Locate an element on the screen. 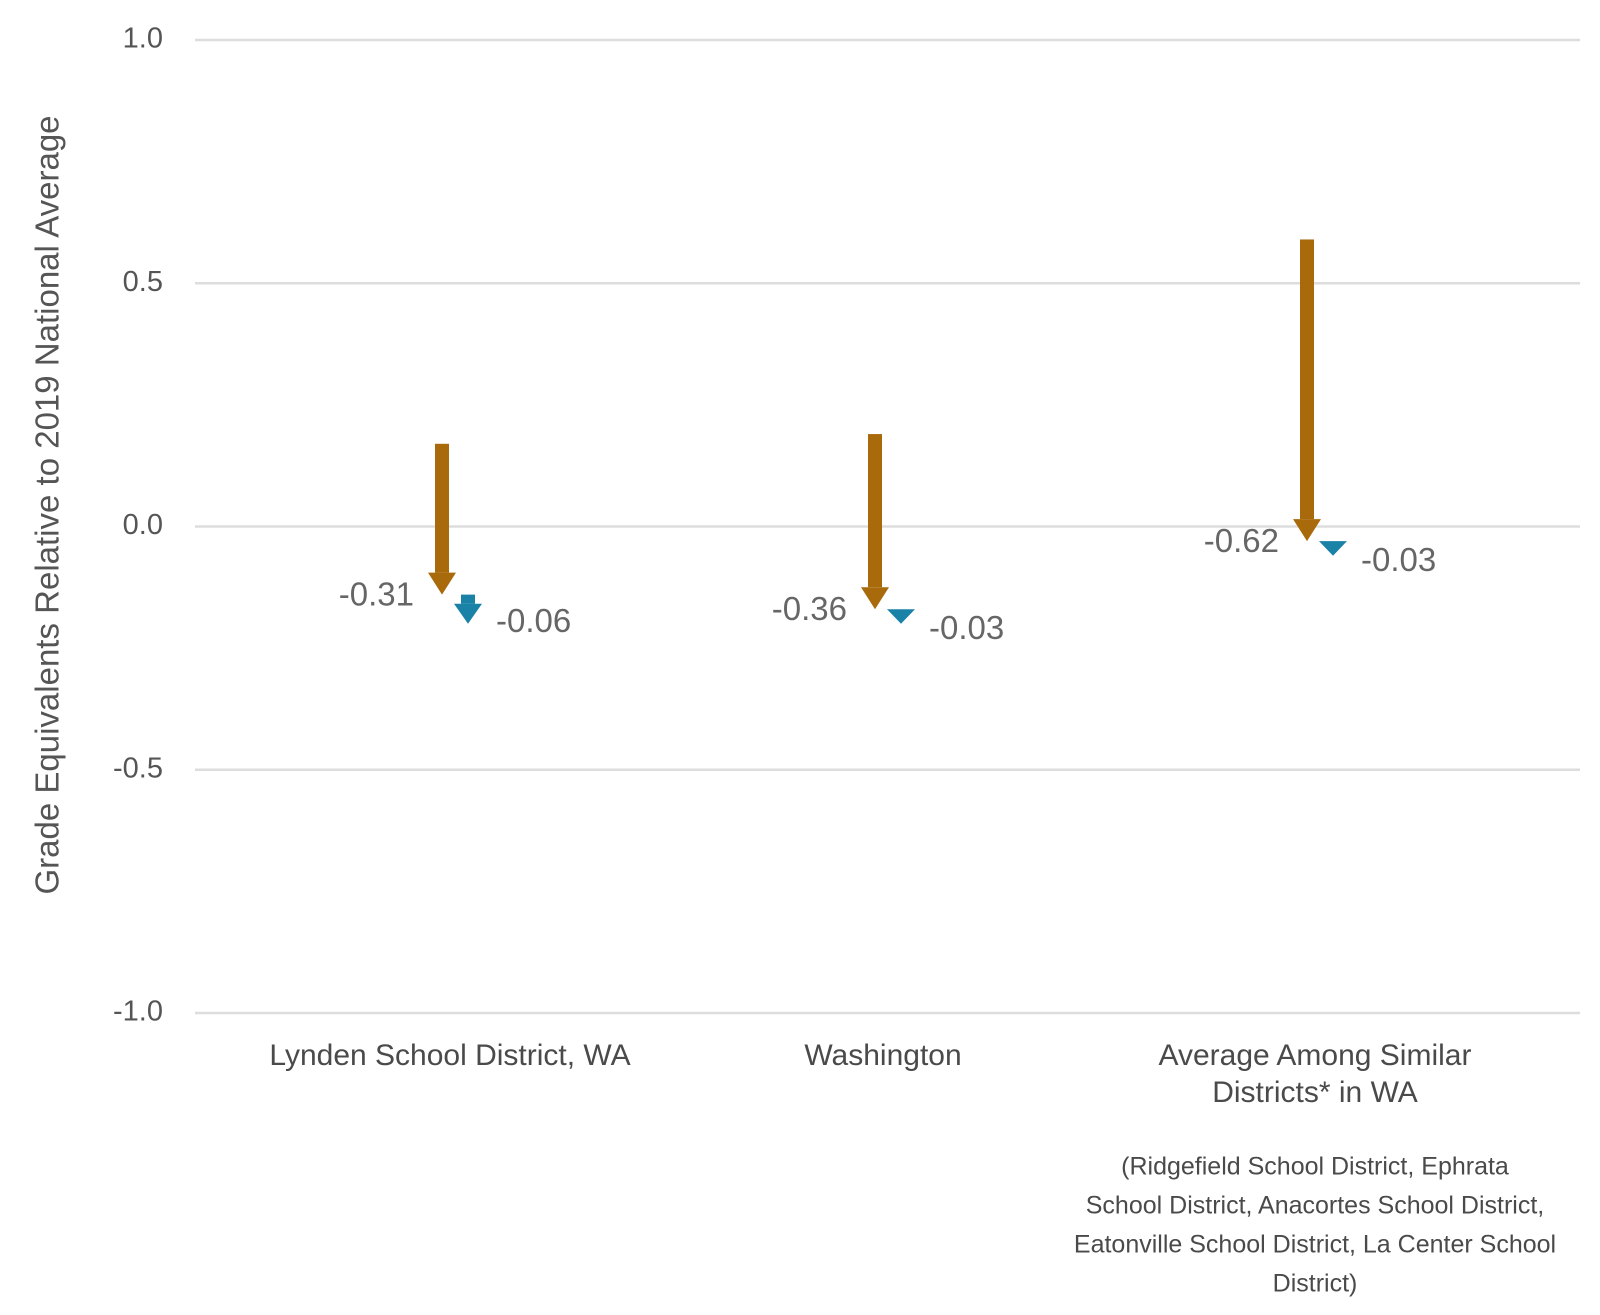  first-change-label: -0.36 is located at coordinates (809, 608).